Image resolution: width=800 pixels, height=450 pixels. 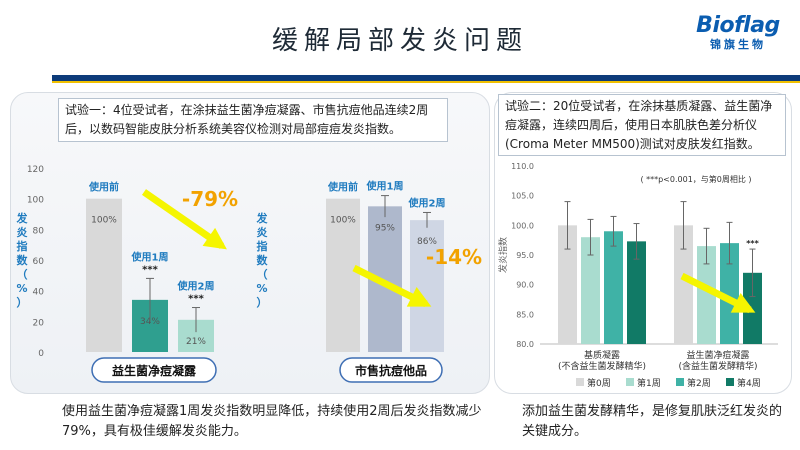 What do you see at coordinates (749, 383) in the screenshot?
I see `legend-label: 第4周` at bounding box center [749, 383].